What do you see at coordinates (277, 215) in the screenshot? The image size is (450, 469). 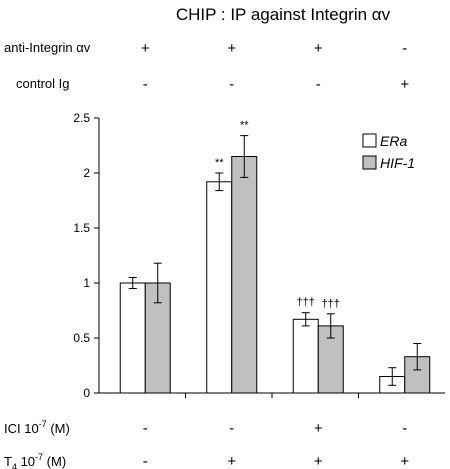 I see `significance-annotations: ** ** ††† †††` at bounding box center [277, 215].